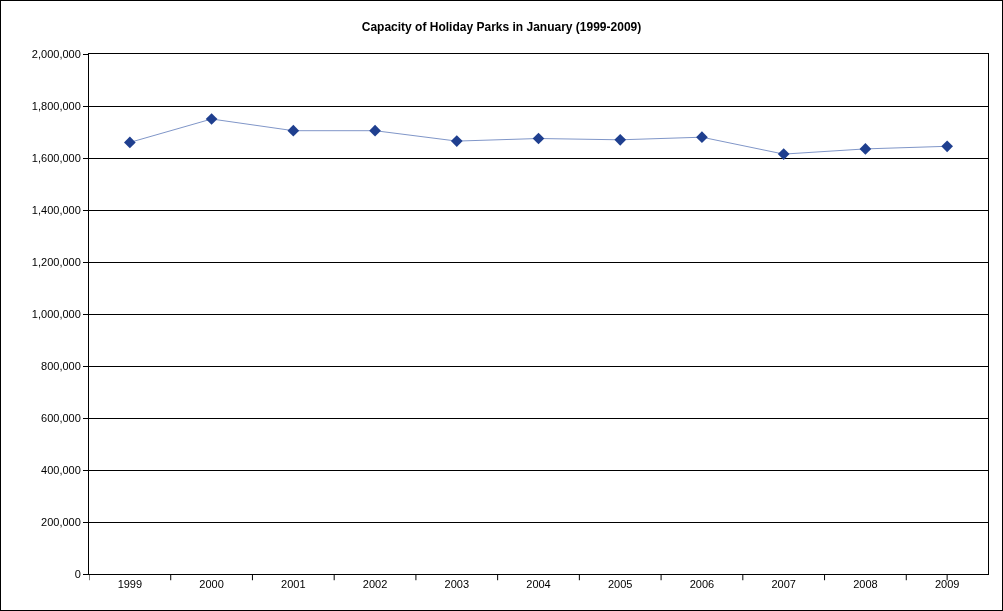 The width and height of the screenshot is (1003, 611). What do you see at coordinates (130, 584) in the screenshot?
I see `x-tick-label: 1999` at bounding box center [130, 584].